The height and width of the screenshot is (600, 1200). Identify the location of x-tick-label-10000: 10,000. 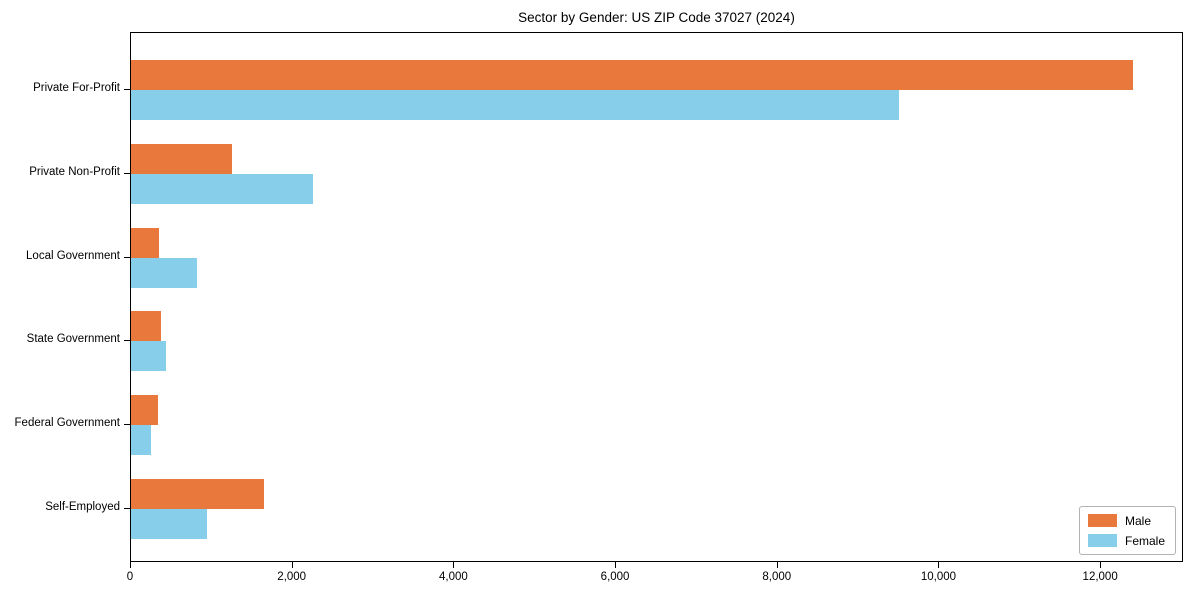
(938, 577).